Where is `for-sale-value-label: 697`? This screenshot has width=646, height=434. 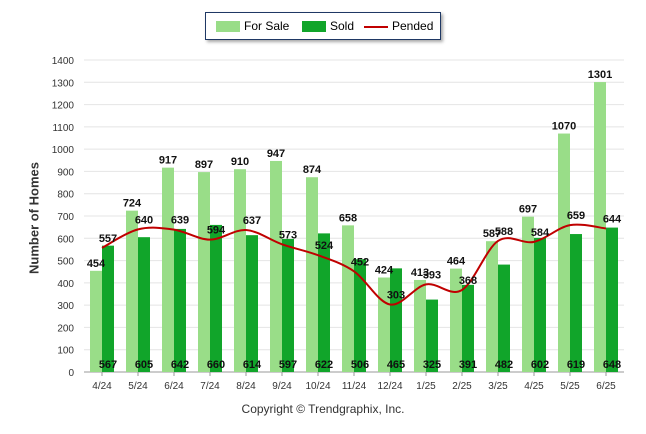 for-sale-value-label: 697 is located at coordinates (528, 210).